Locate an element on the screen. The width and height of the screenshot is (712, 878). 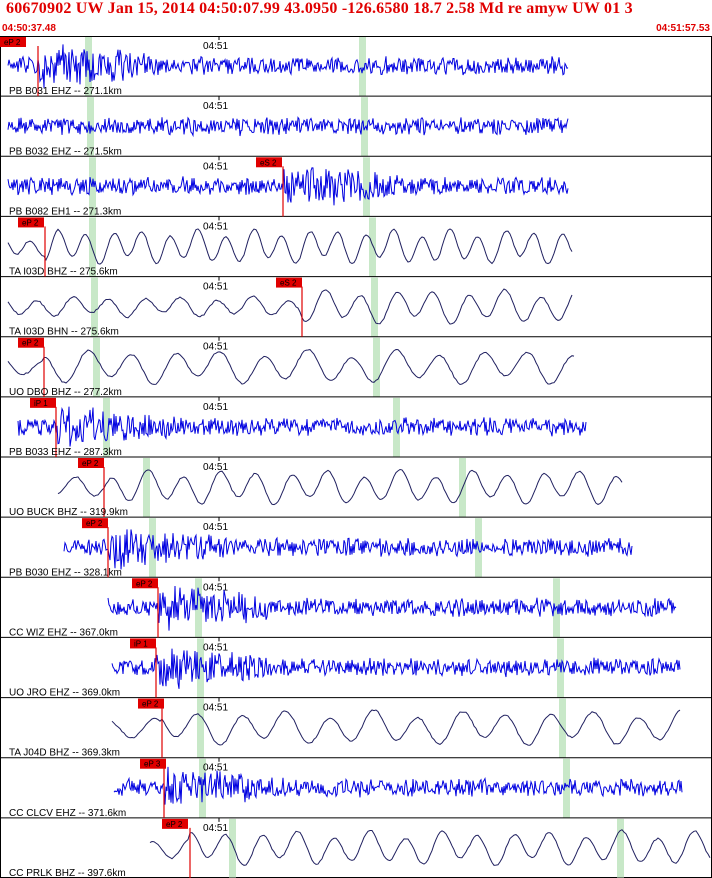
trace-12: 04:51 eP 2 TA J04D BHZ -- 369.3km is located at coordinates (356, 728).